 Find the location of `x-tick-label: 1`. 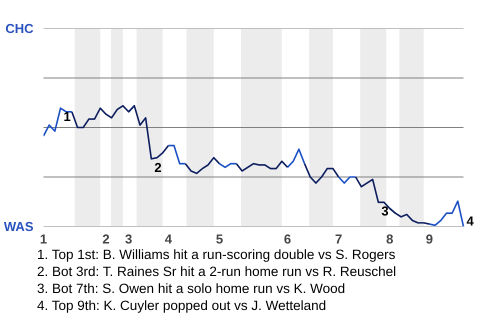

x-tick-label: 1 is located at coordinates (44, 239).